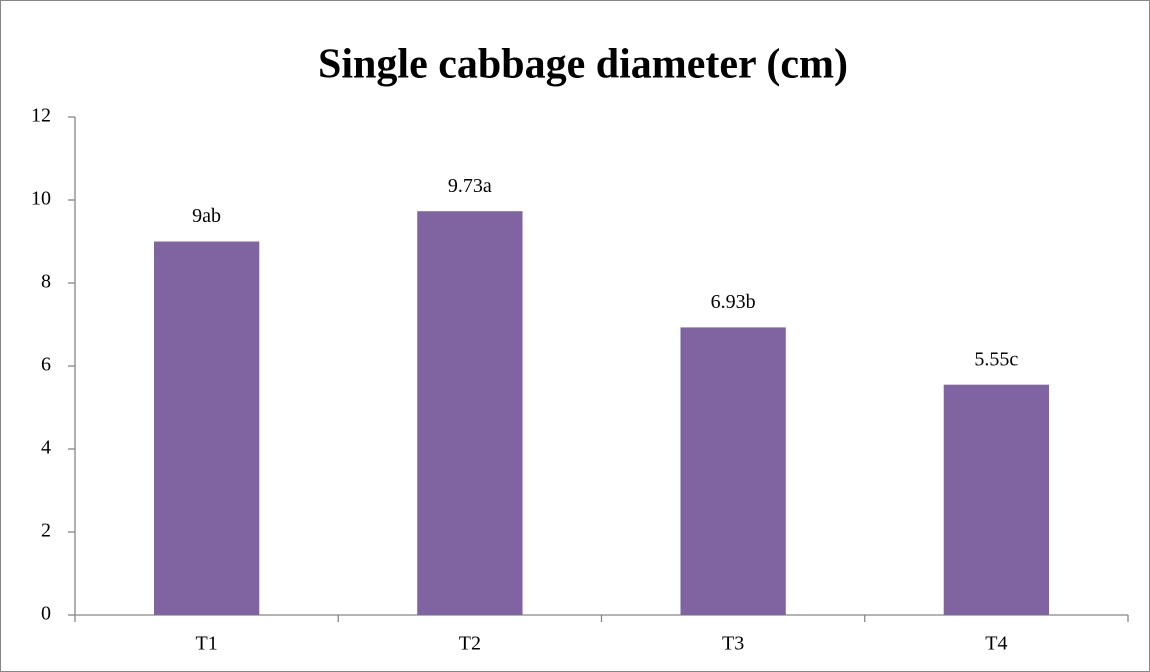 Image resolution: width=1150 pixels, height=672 pixels. I want to click on data-label: 6.93b, so click(733, 302).